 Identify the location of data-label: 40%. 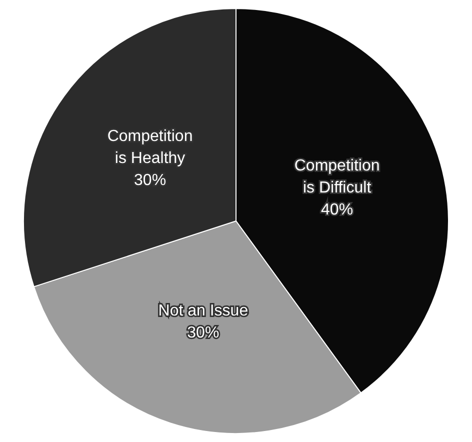
(337, 210).